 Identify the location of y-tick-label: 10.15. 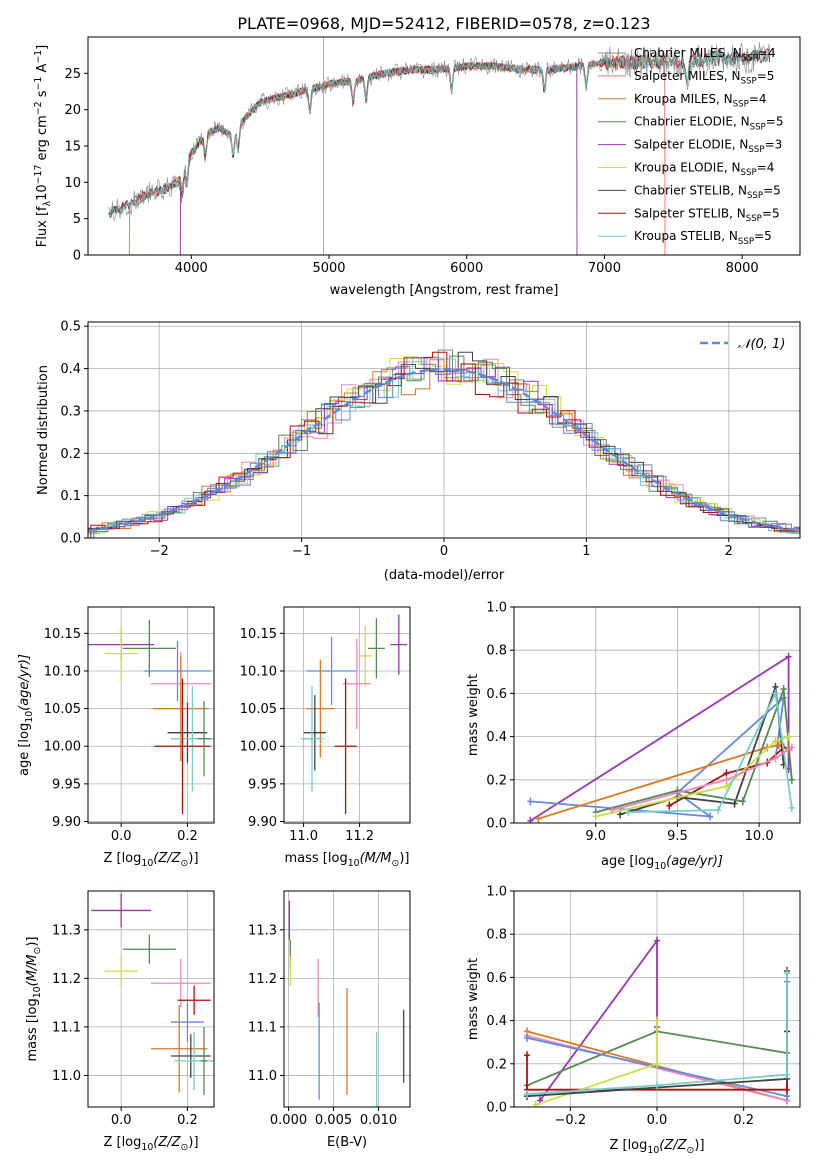
(62, 634).